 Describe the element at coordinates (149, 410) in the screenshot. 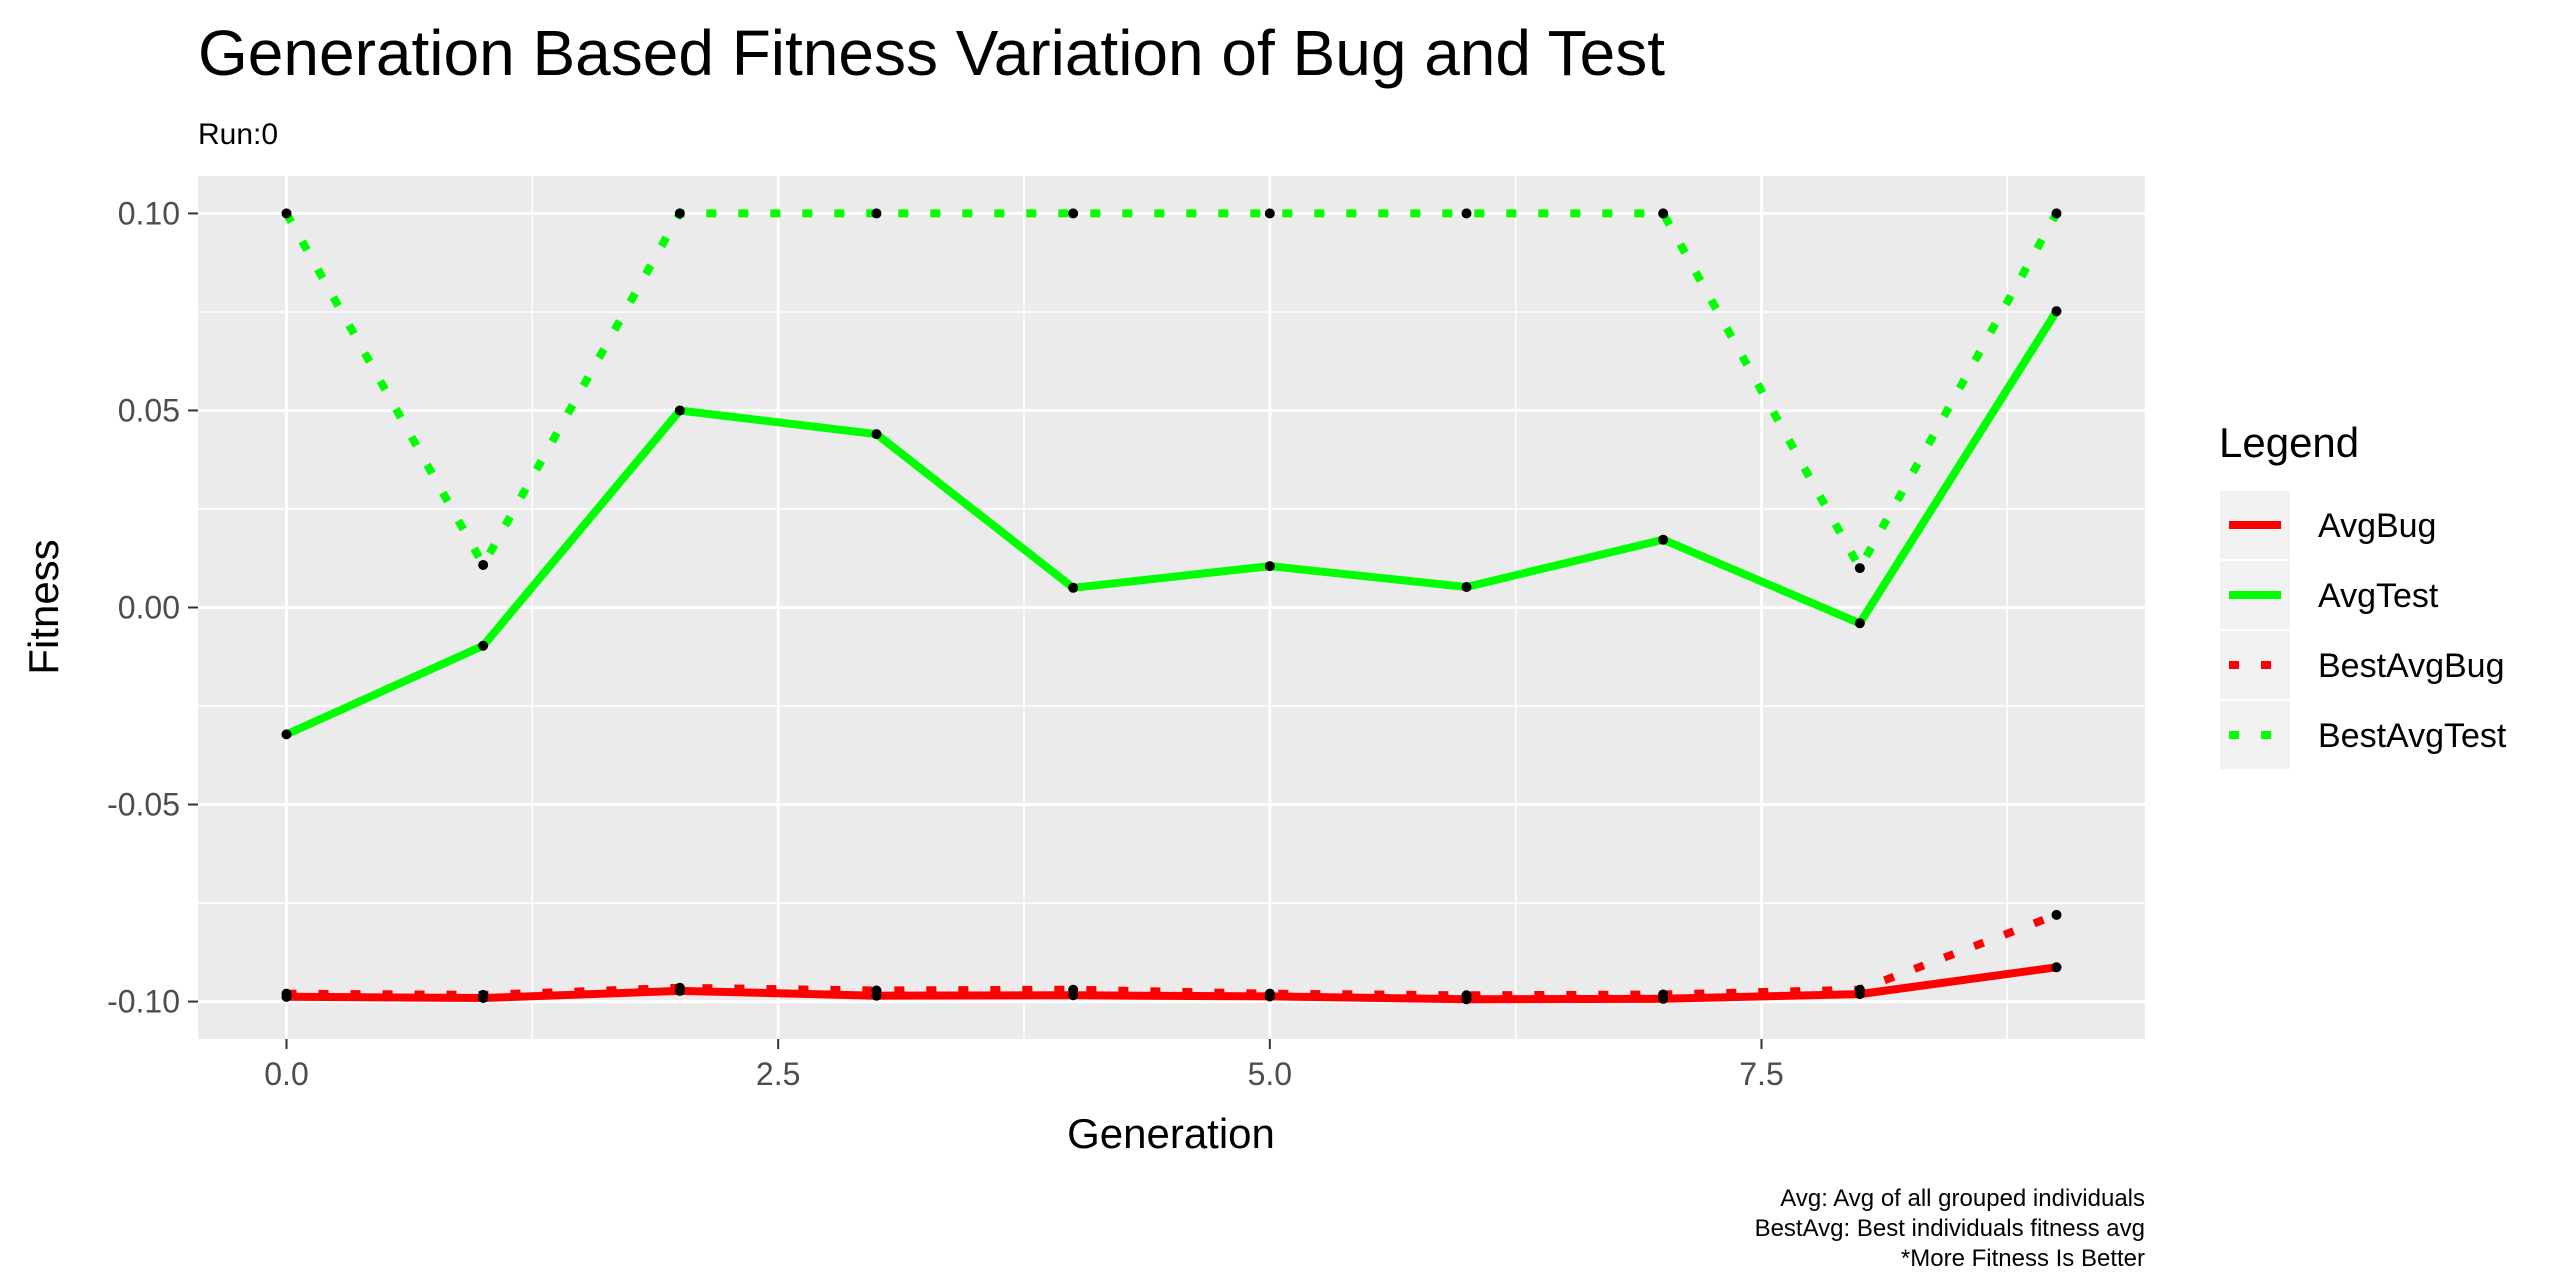

I see `y-tick-label: 0.05` at that location.